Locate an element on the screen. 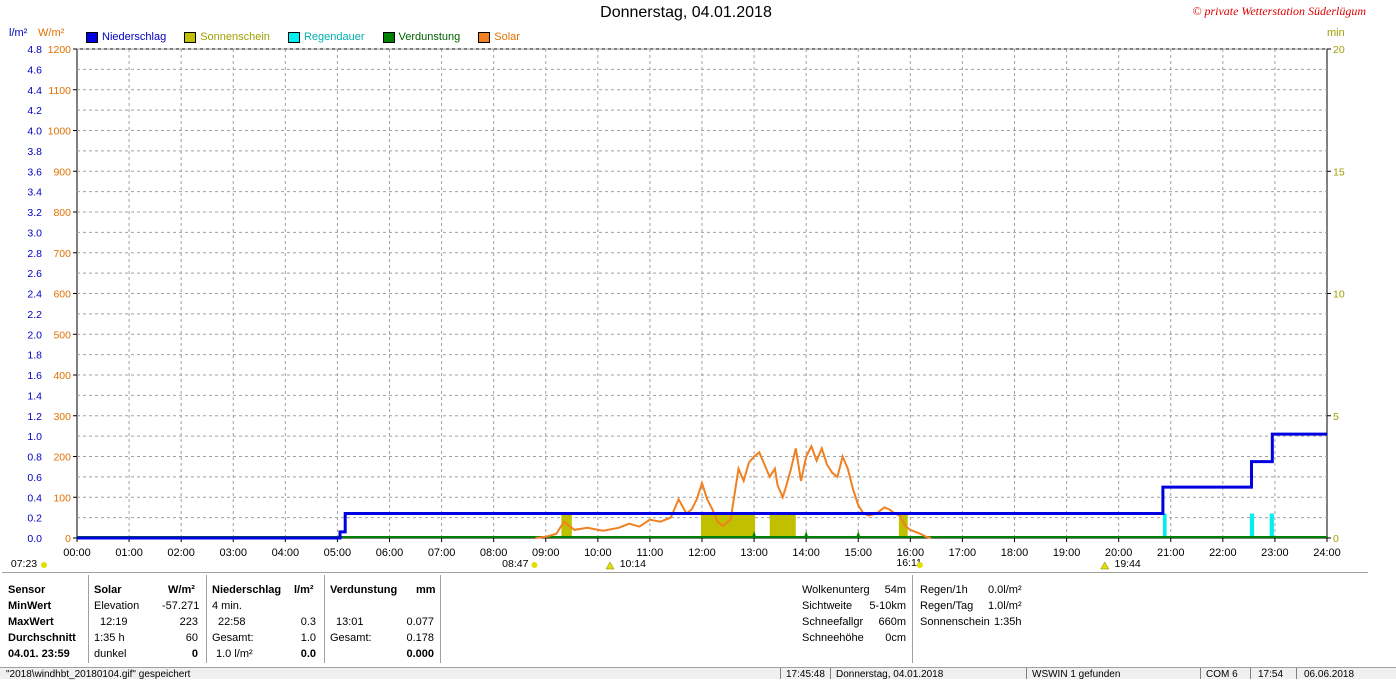 The image size is (1396, 680). x-tick-label: 11:00 is located at coordinates (650, 553).